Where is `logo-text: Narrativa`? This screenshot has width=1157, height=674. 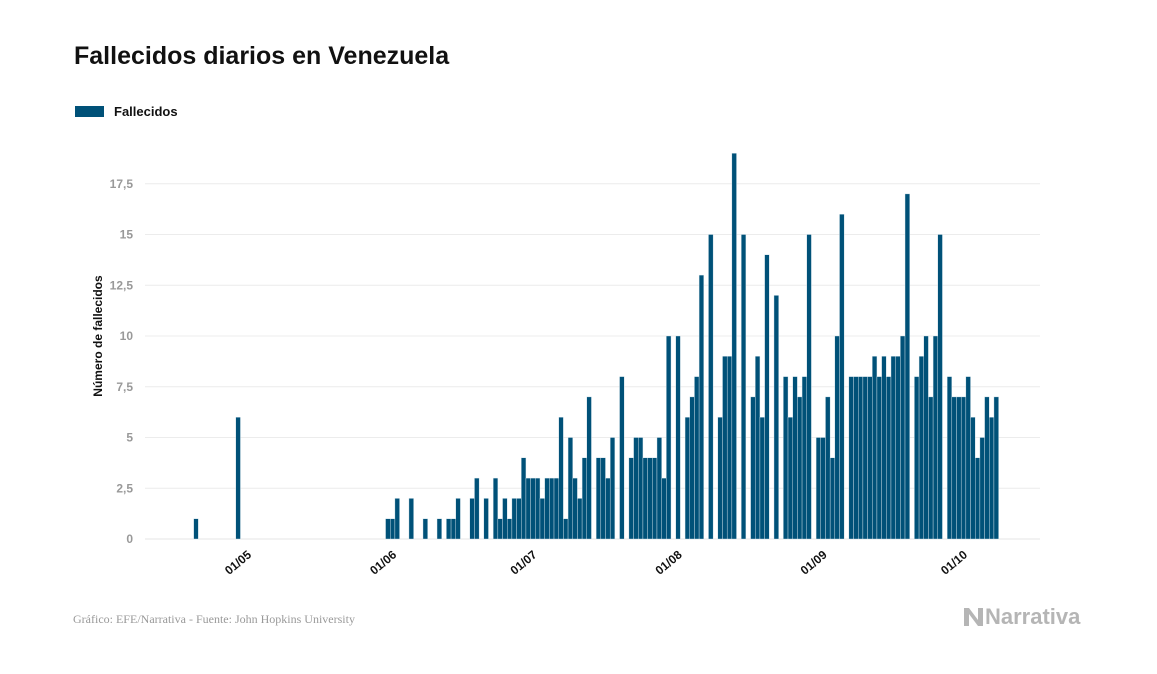 logo-text: Narrativa is located at coordinates (1033, 616).